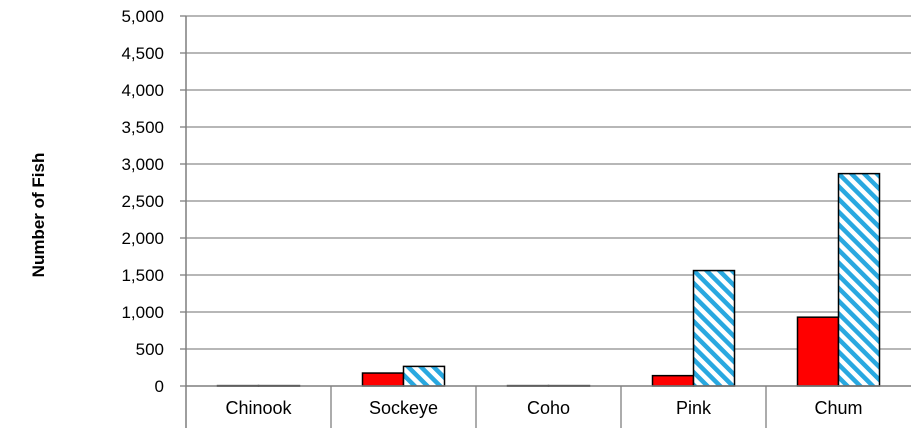  I want to click on y-tick-label: 500, so click(150, 349).